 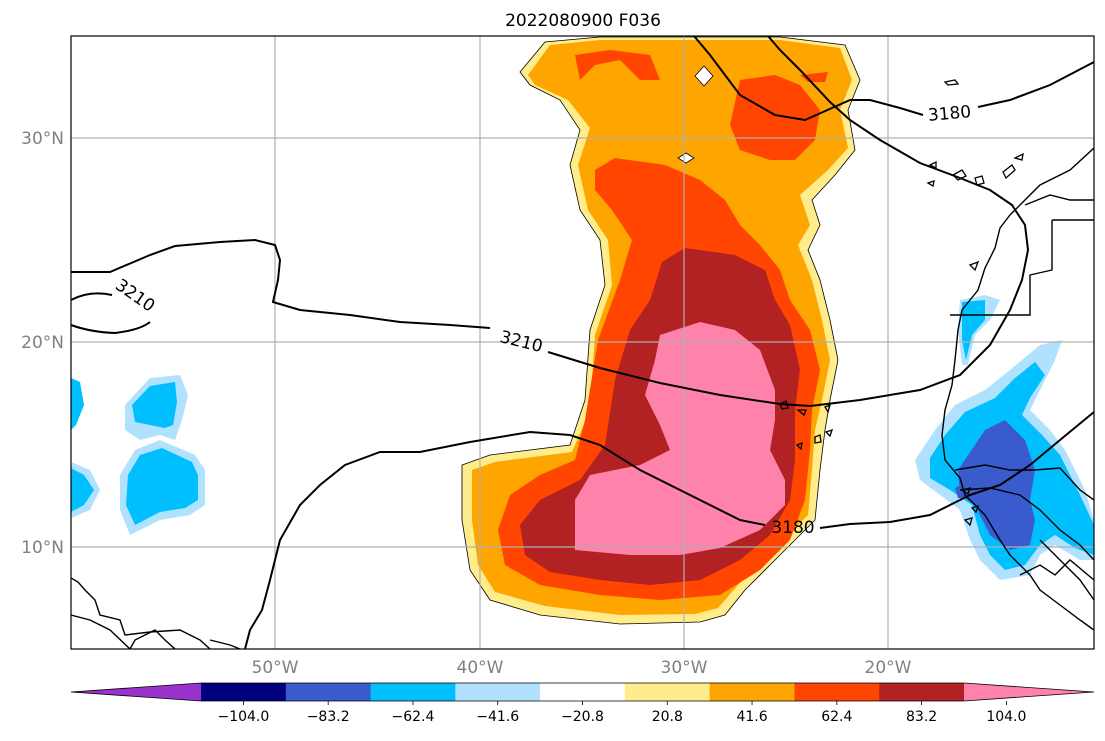 I want to click on colorbar-tick-label: 20.8, so click(x=667, y=717).